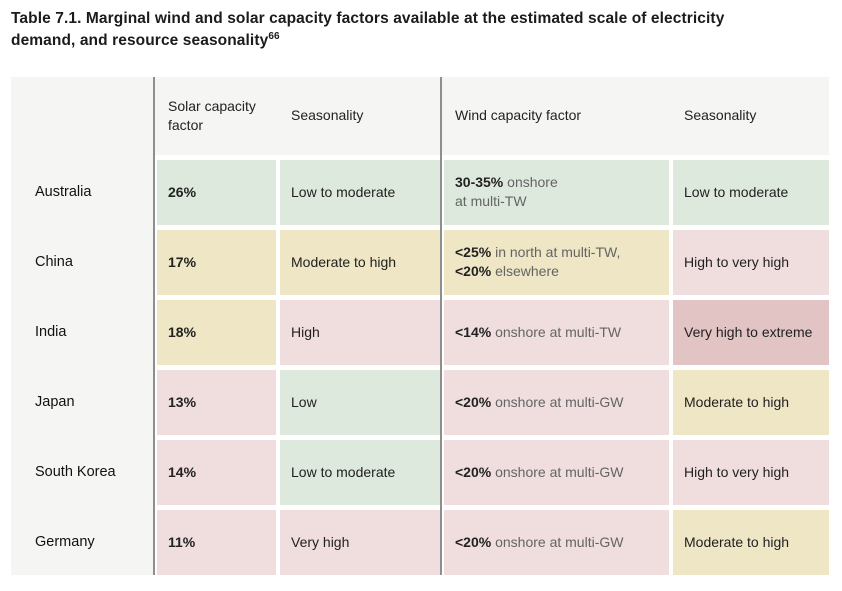 This screenshot has height=591, width=842. I want to click on solar-cf-cell: 14%, so click(216, 472).